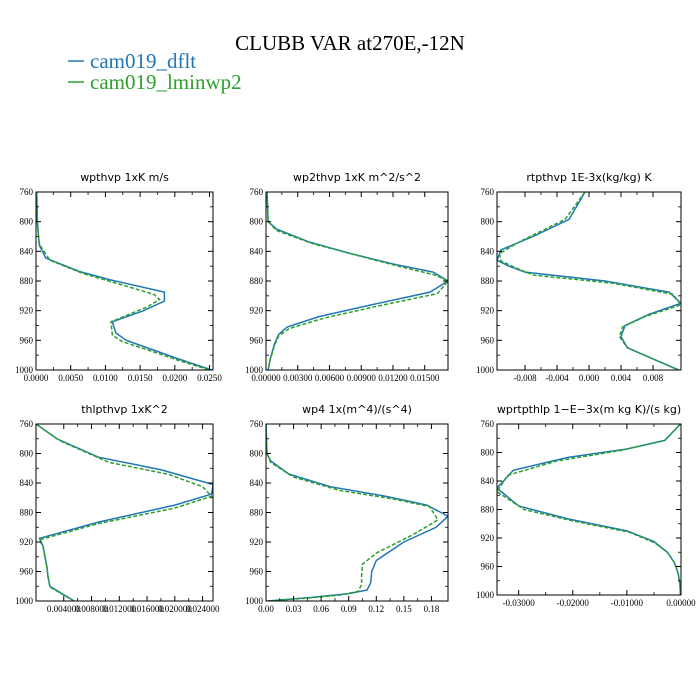  Describe the element at coordinates (573, 603) in the screenshot. I see `x-tick-label: -0.02000` at that location.